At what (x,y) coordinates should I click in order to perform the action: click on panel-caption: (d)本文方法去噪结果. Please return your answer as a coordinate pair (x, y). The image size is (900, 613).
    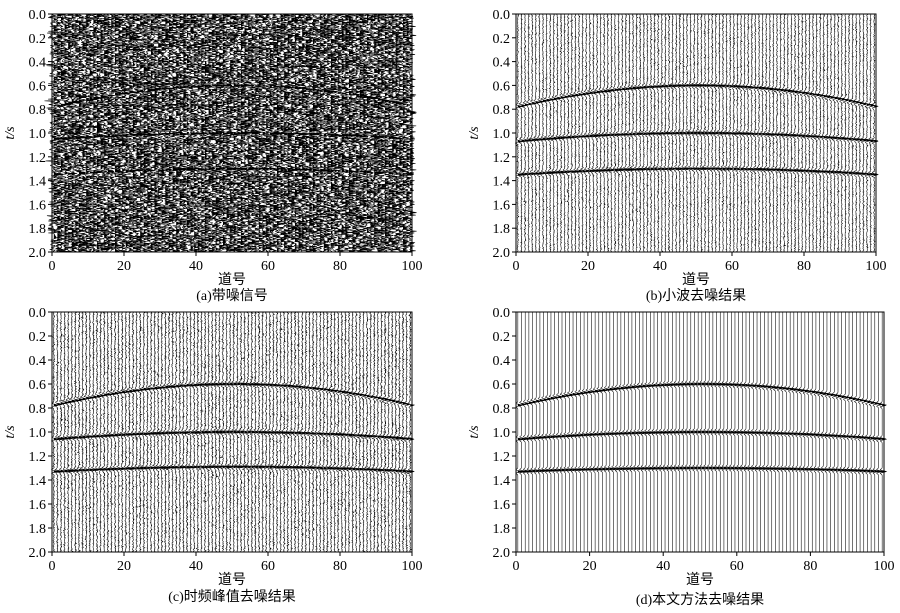
    Looking at the image, I should click on (700, 600).